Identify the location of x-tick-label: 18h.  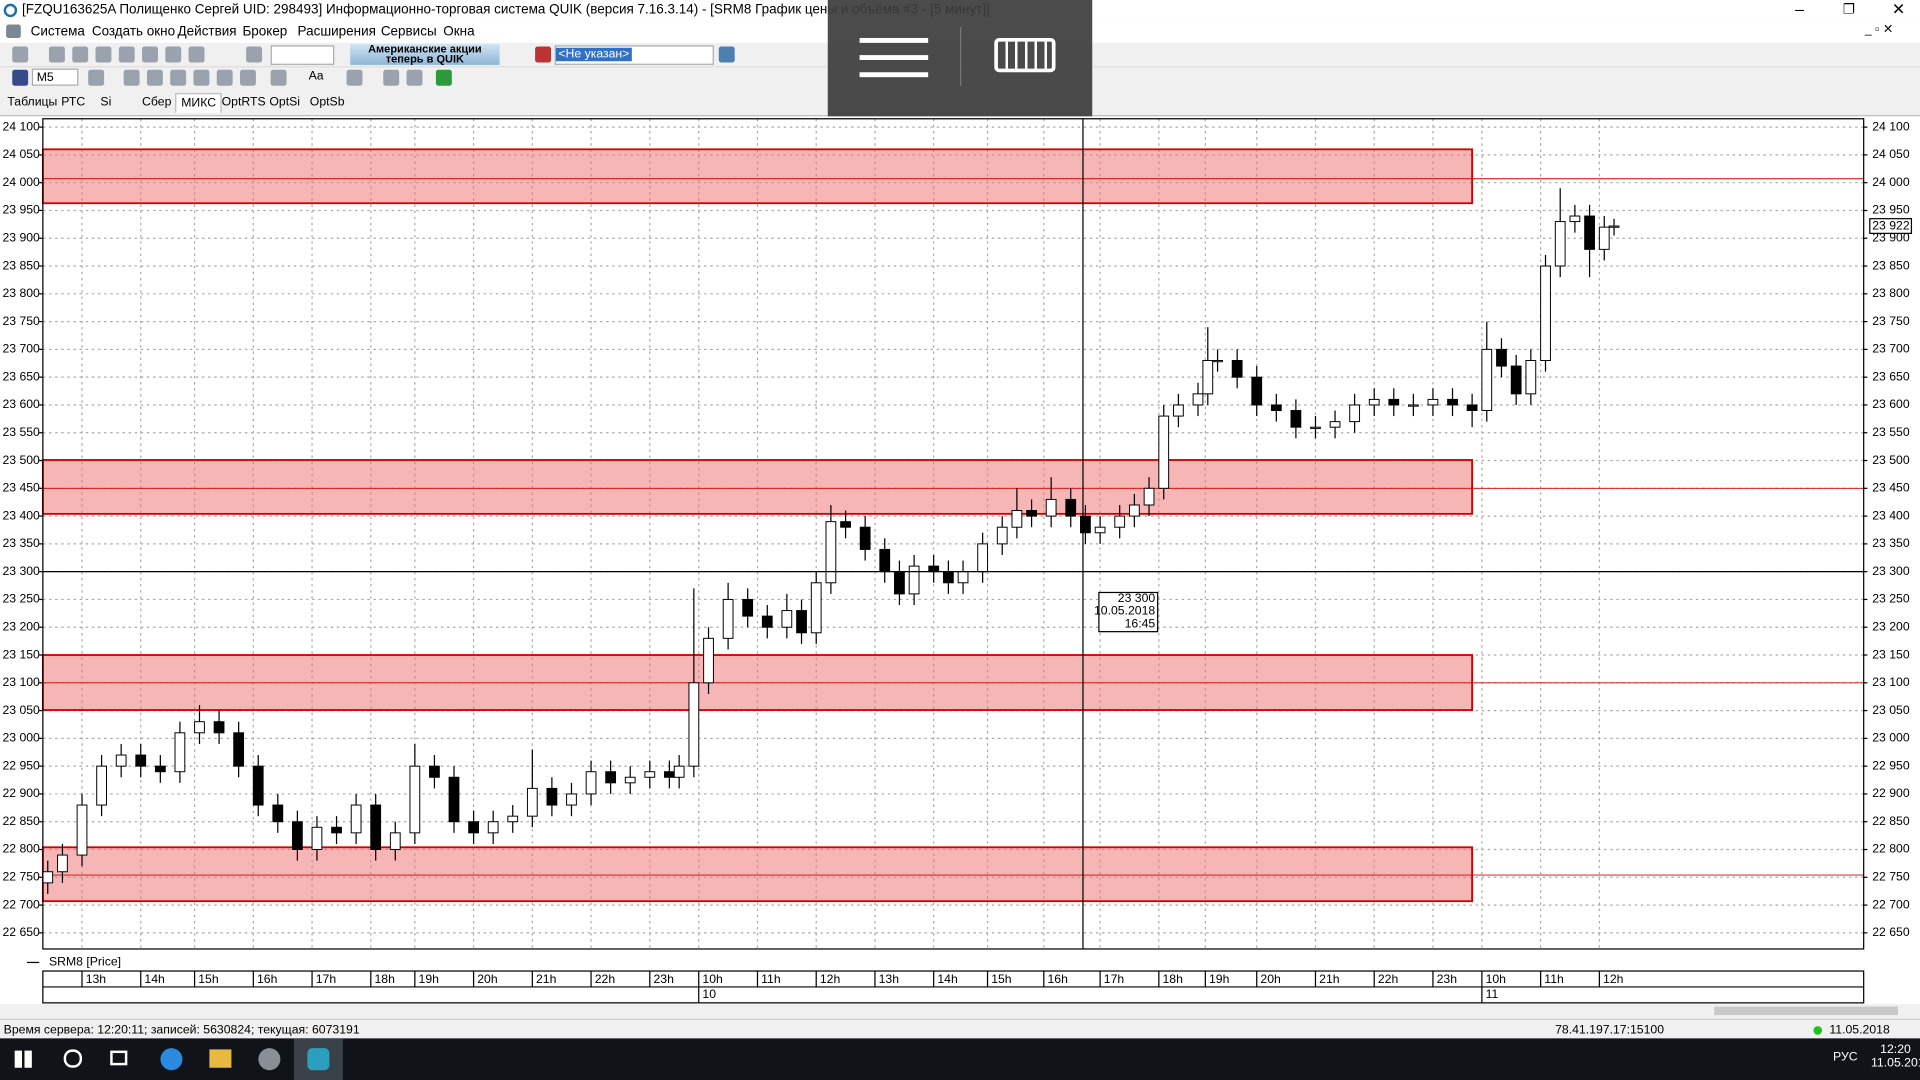
(1173, 979).